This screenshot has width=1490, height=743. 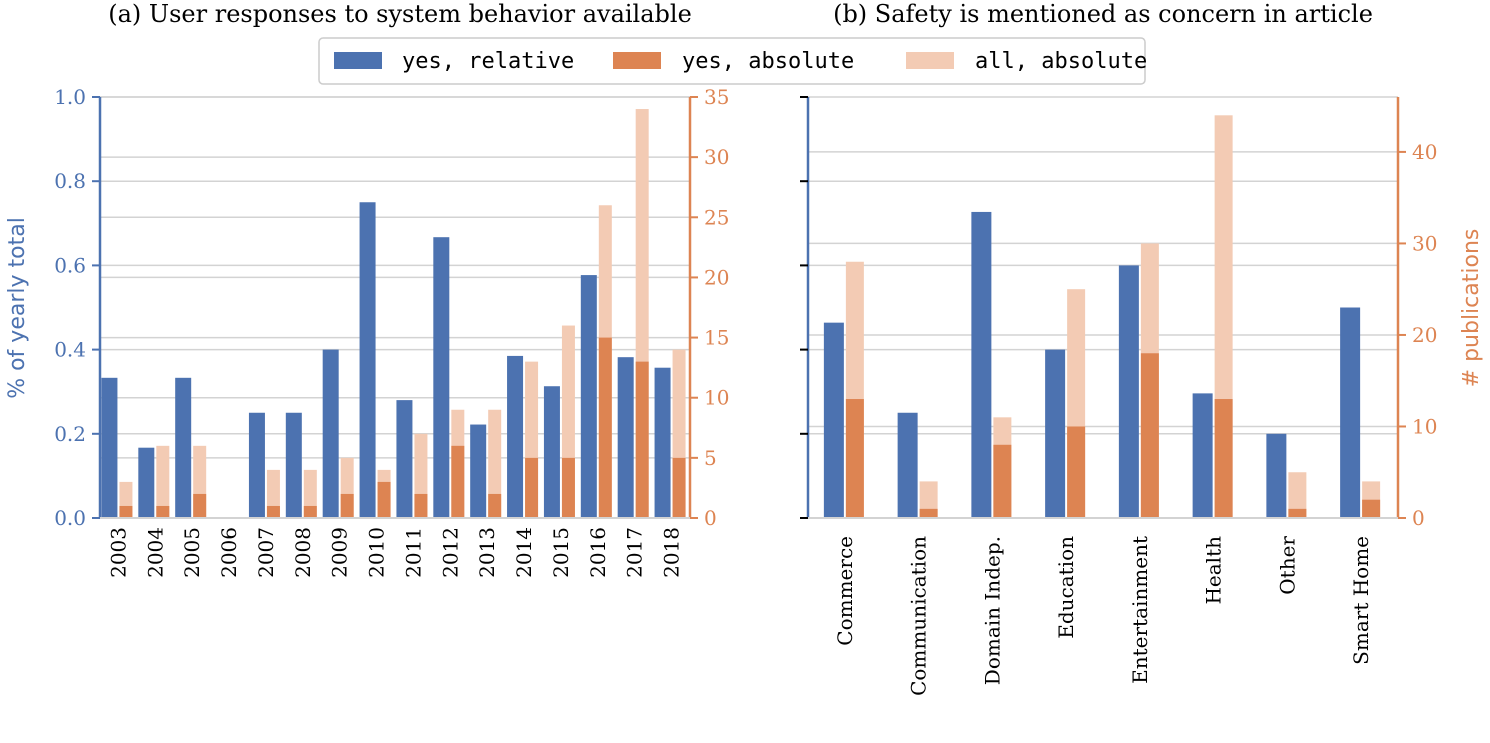 I want to click on legend-label-all-absolute: all, absolute, so click(x=1061, y=61).